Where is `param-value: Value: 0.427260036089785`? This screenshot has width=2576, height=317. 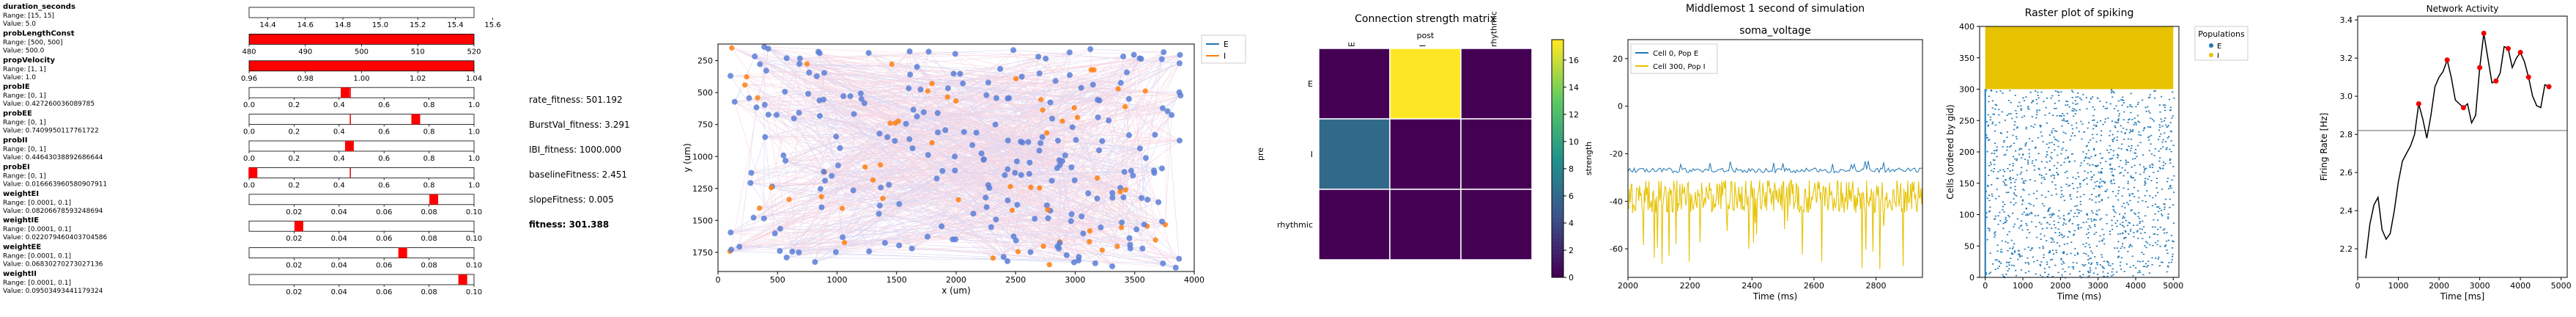 param-value: Value: 0.427260036089785 is located at coordinates (49, 104).